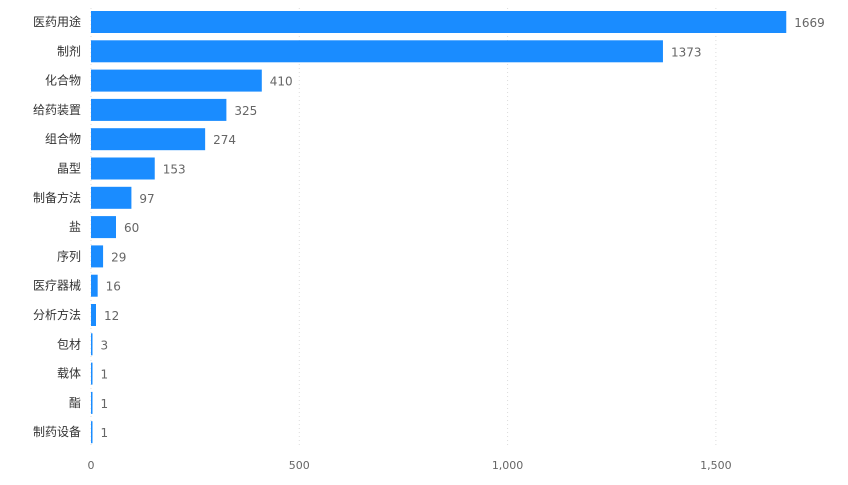 The height and width of the screenshot is (485, 848). What do you see at coordinates (111, 316) in the screenshot?
I see `data-label: 12` at bounding box center [111, 316].